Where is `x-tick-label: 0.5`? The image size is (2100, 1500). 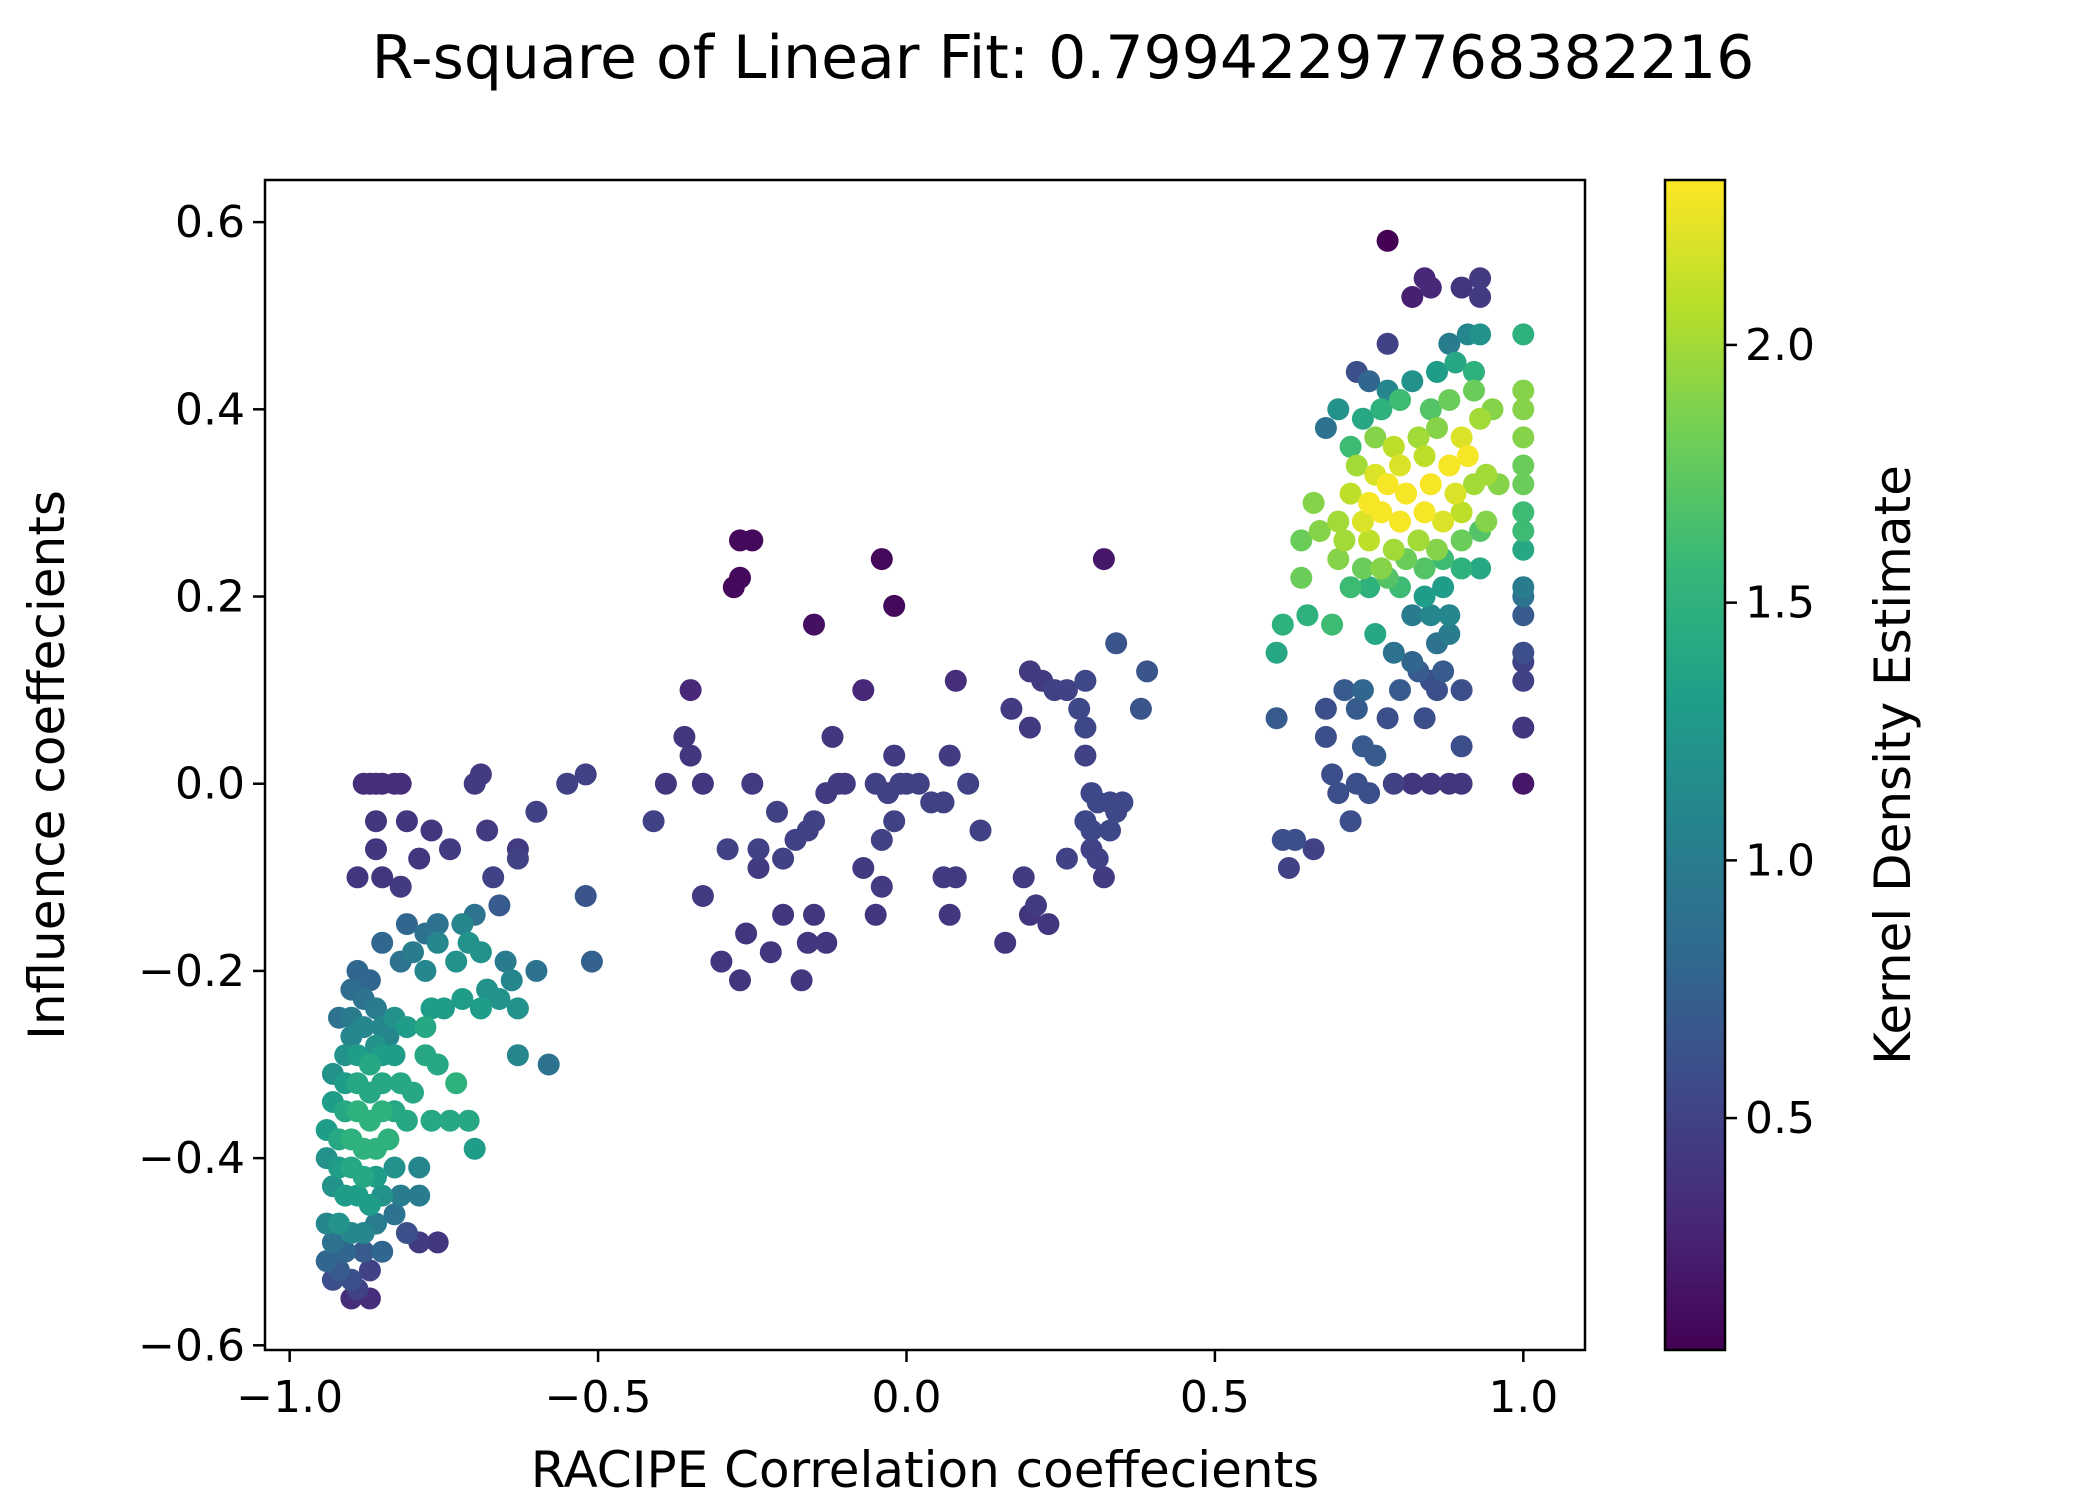
x-tick-label: 0.5 is located at coordinates (1215, 1397).